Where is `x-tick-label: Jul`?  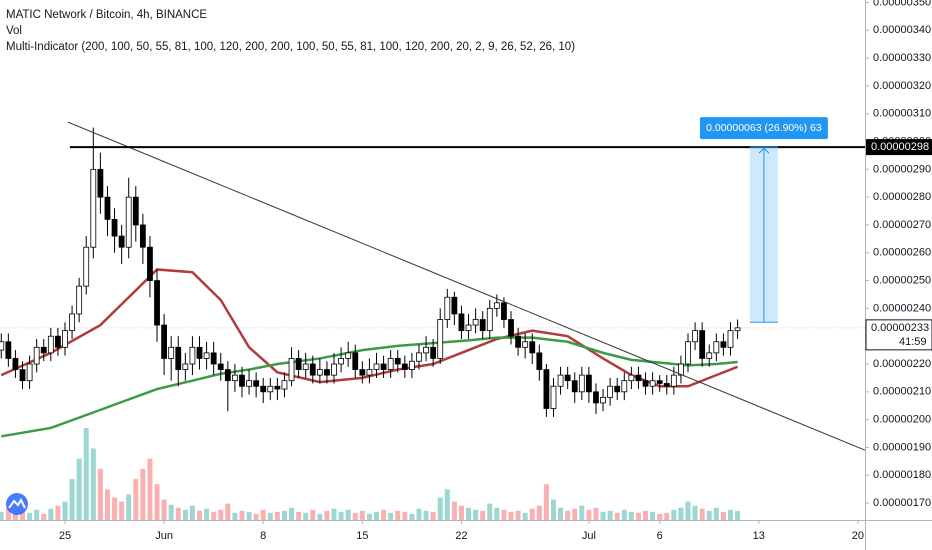
x-tick-label: Jul is located at coordinates (589, 536).